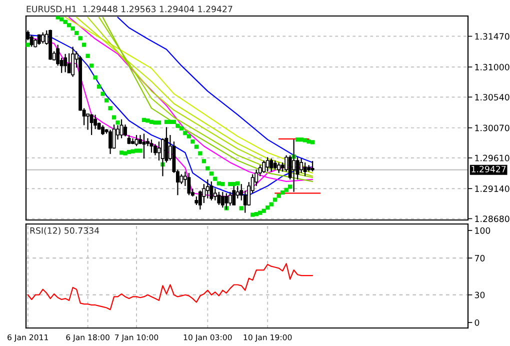  Describe the element at coordinates (477, 322) in the screenshot. I see `y-tick-label: 0` at that location.